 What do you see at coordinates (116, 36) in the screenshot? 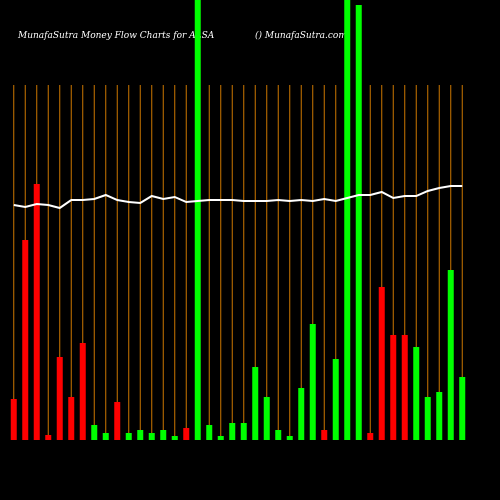
I see `chart-title: MunafaSutra Money Flow Charts for ALSA` at bounding box center [116, 36].